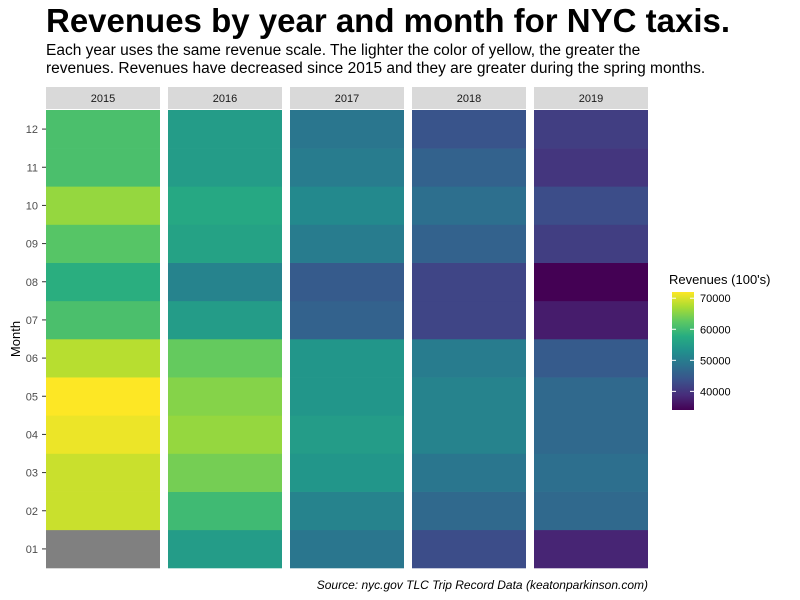 The width and height of the screenshot is (800, 600). I want to click on legend-colorbar, so click(683, 351).